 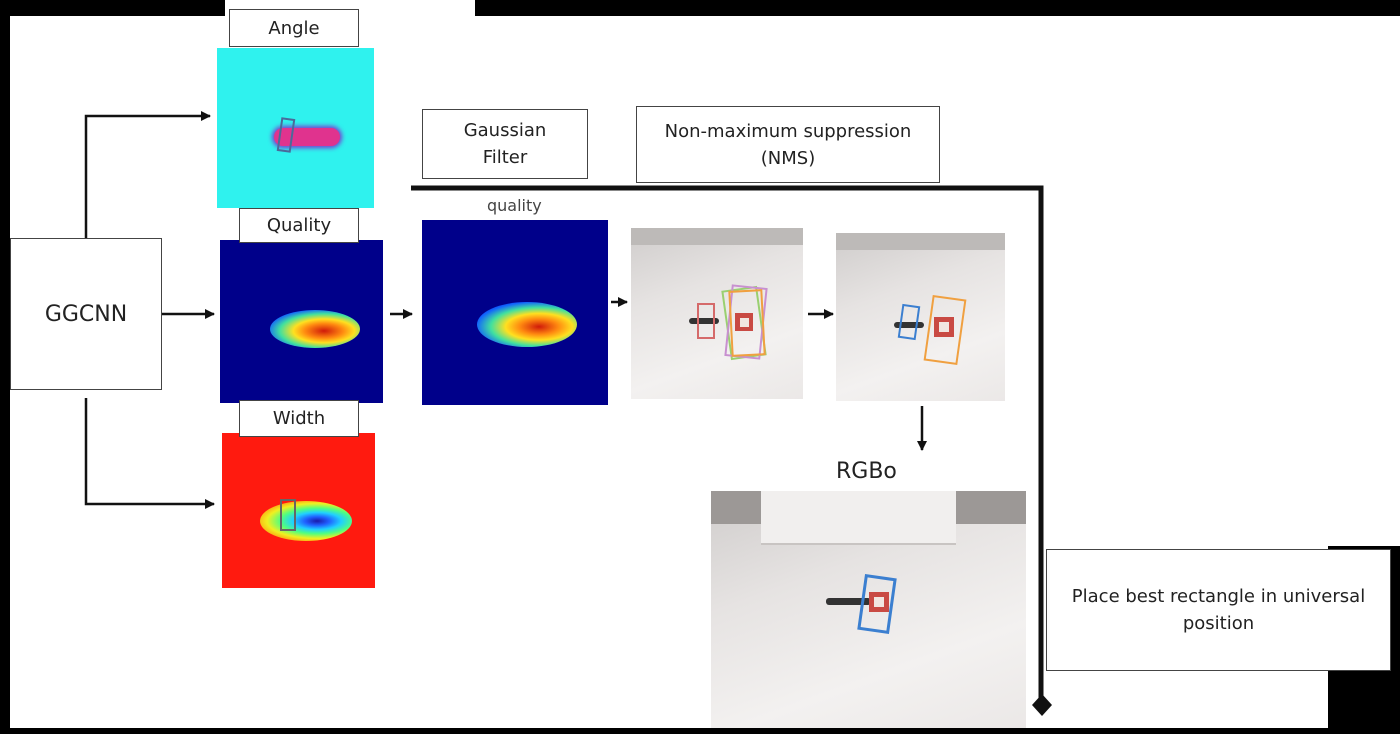 What do you see at coordinates (514, 205) in the screenshot?
I see `quality-caption: quality` at bounding box center [514, 205].